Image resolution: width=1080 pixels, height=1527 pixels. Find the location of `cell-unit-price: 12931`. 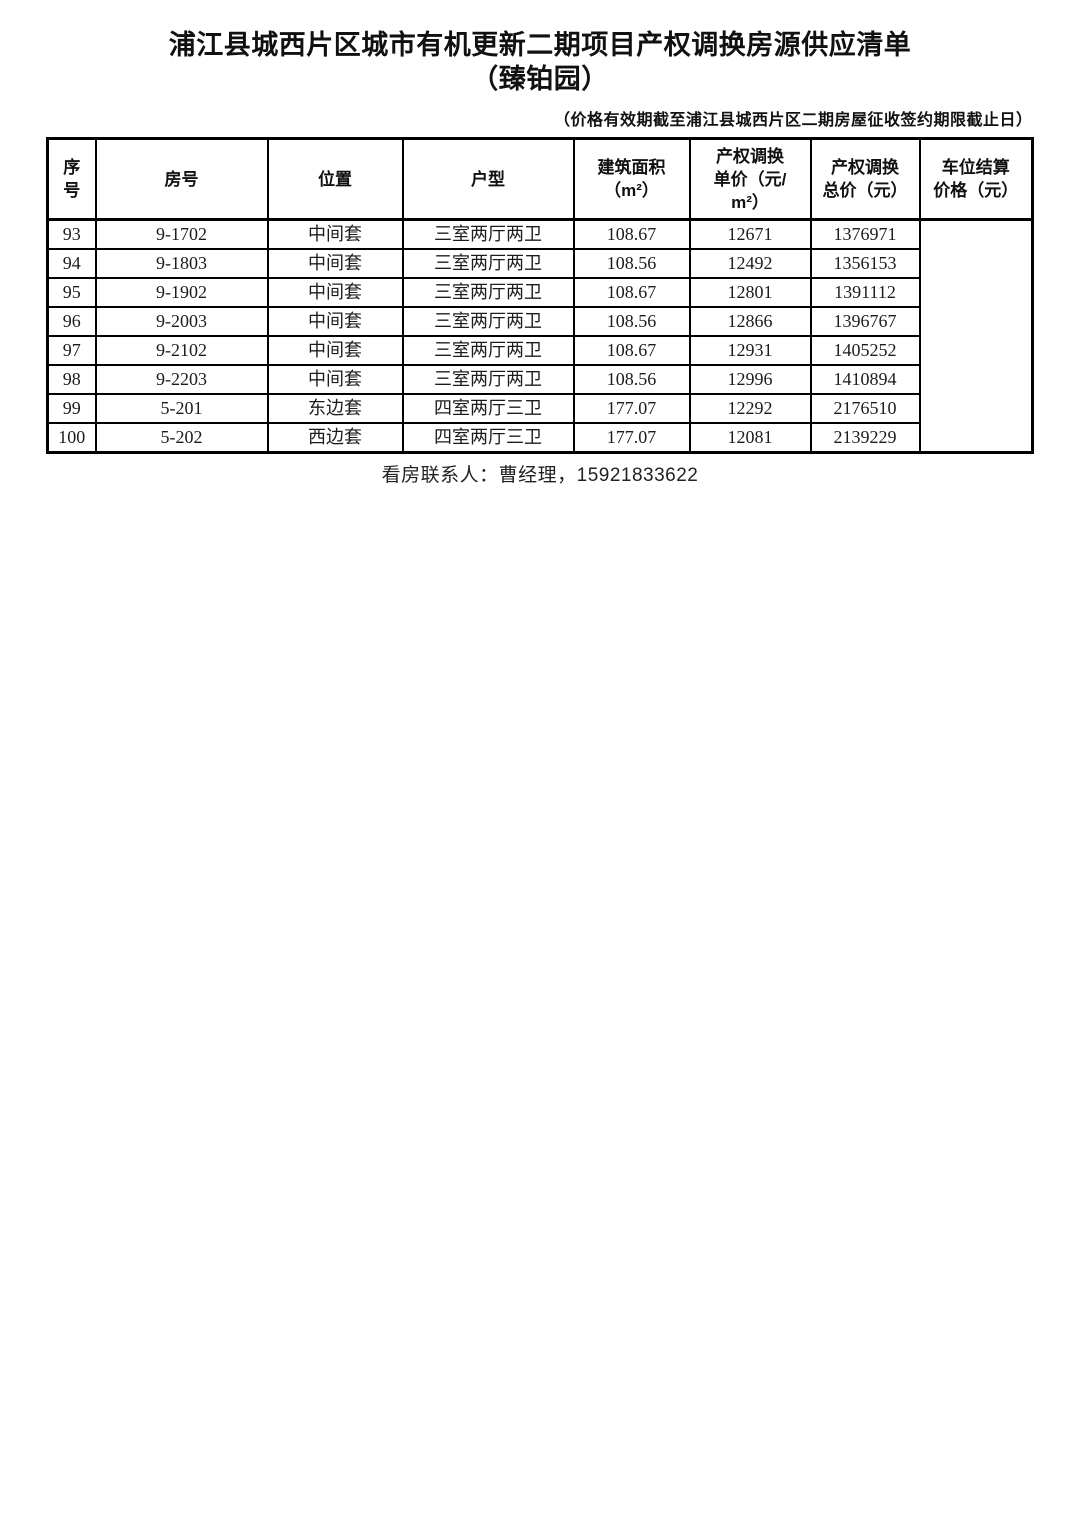

cell-unit-price: 12931 is located at coordinates (750, 350).